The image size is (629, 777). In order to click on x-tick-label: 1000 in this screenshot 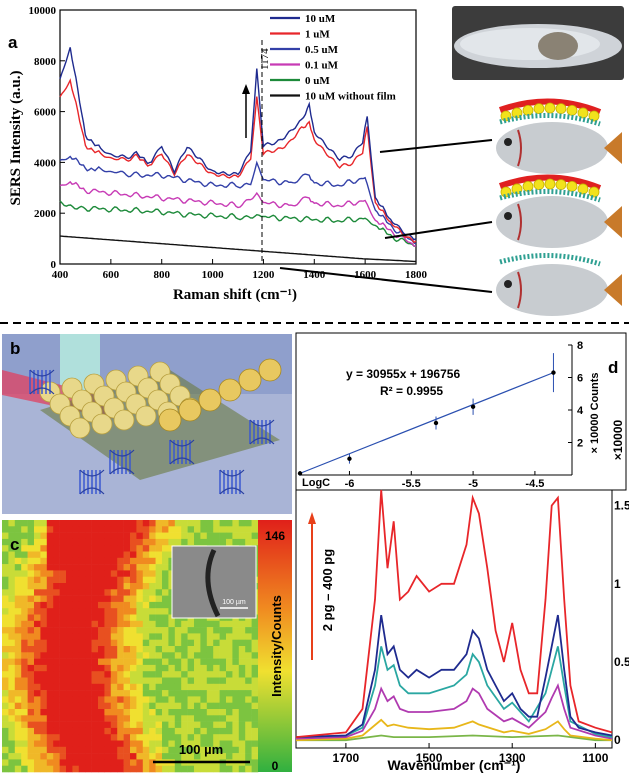, I will do `click(213, 275)`.